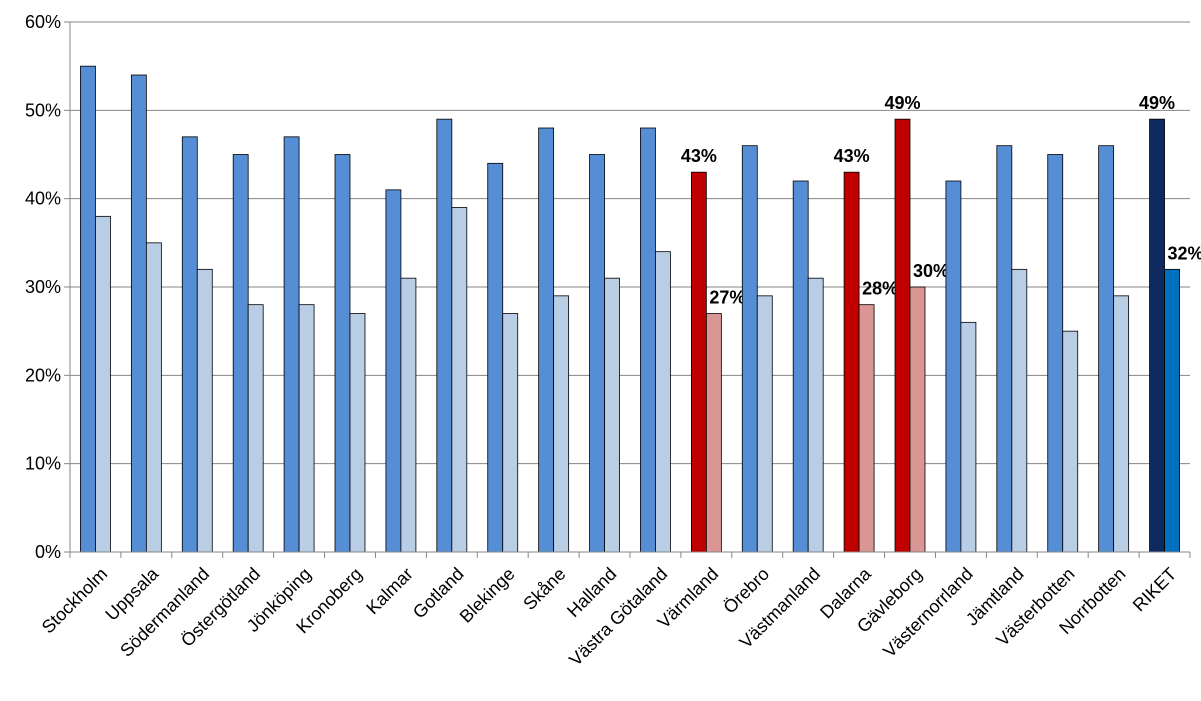 The height and width of the screenshot is (701, 1201). I want to click on data-label: 30%, so click(931, 271).